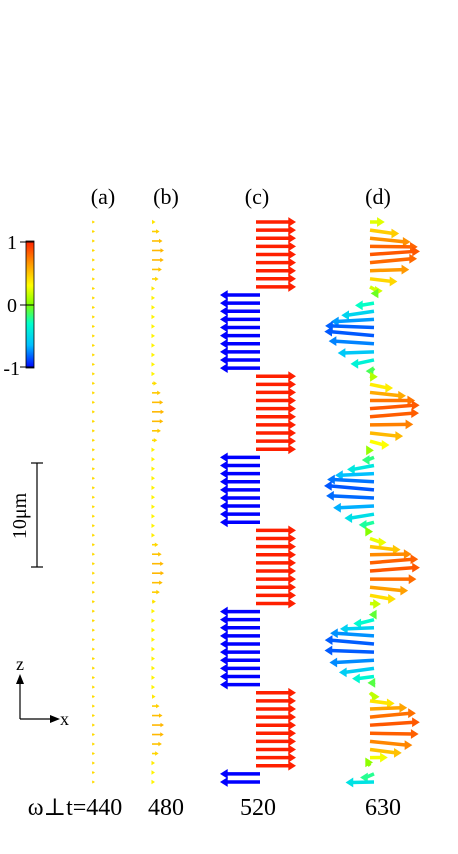 This screenshot has width=458, height=854. What do you see at coordinates (378, 196) in the screenshot?
I see `panel-label-d: (d)` at bounding box center [378, 196].